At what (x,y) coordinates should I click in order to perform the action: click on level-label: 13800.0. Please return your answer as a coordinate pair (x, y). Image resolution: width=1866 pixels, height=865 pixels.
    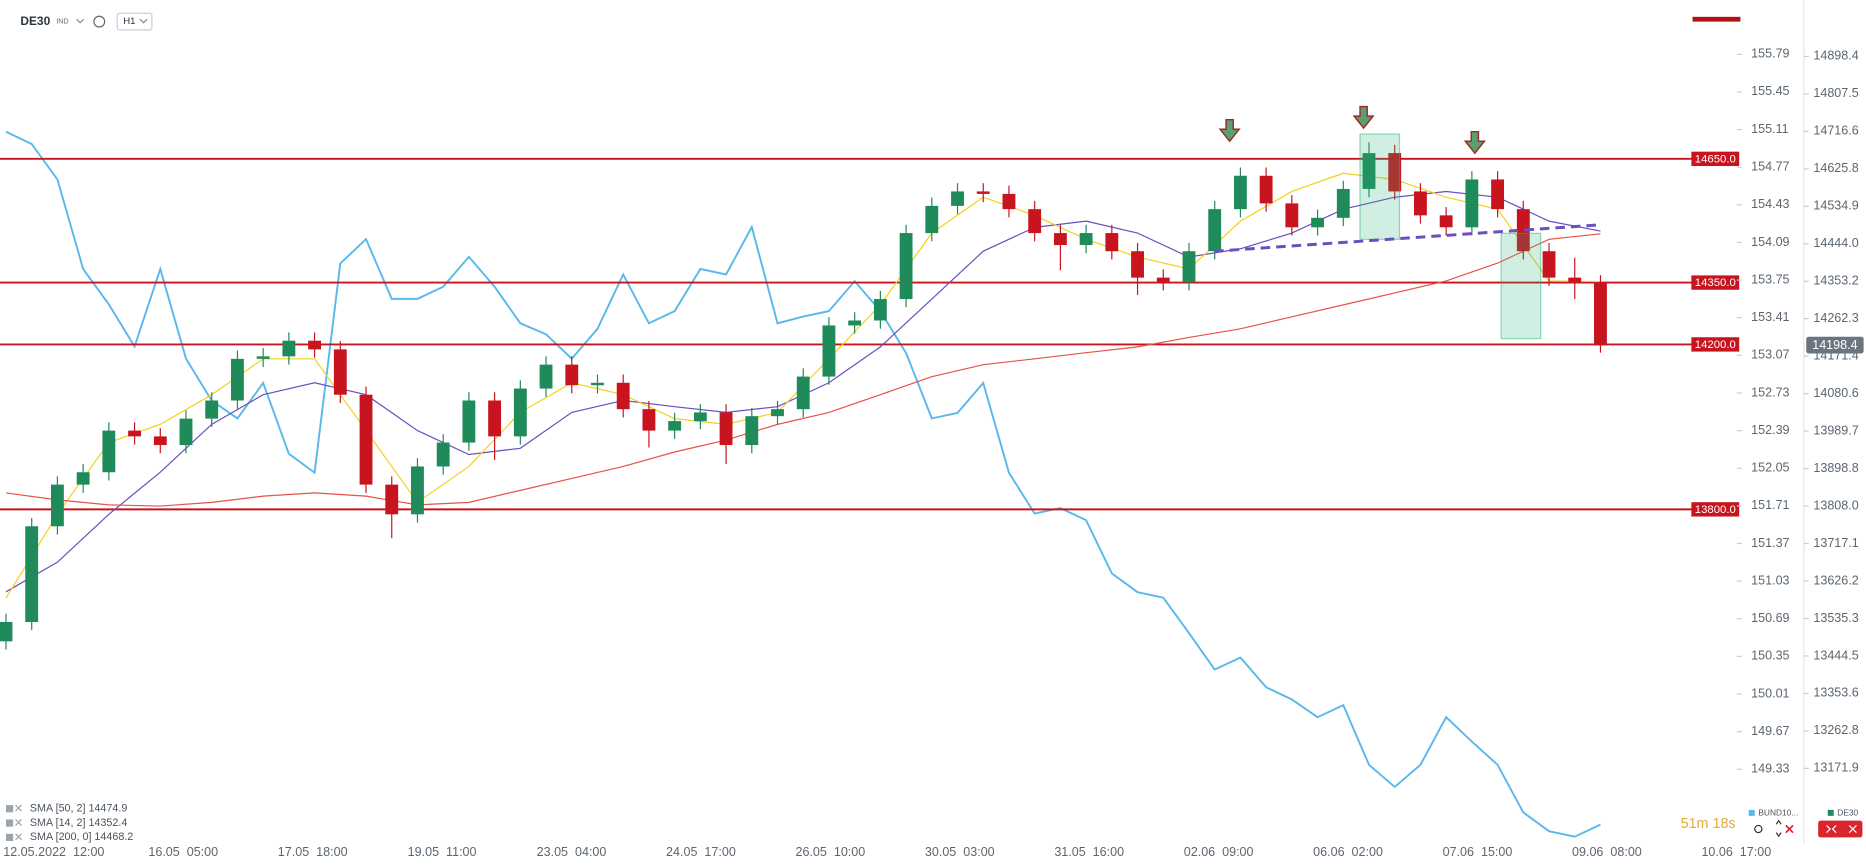
    Looking at the image, I should click on (1715, 510).